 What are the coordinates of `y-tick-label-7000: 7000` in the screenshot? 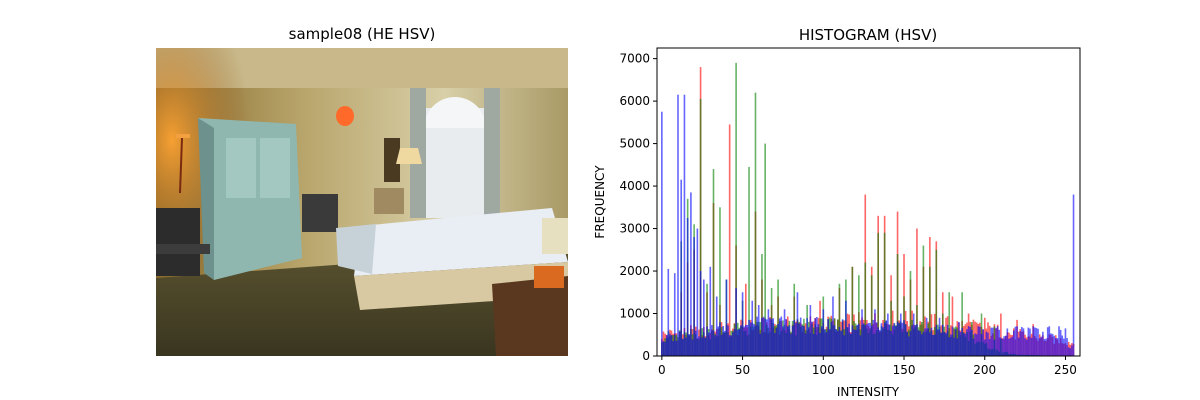 It's located at (634, 59).